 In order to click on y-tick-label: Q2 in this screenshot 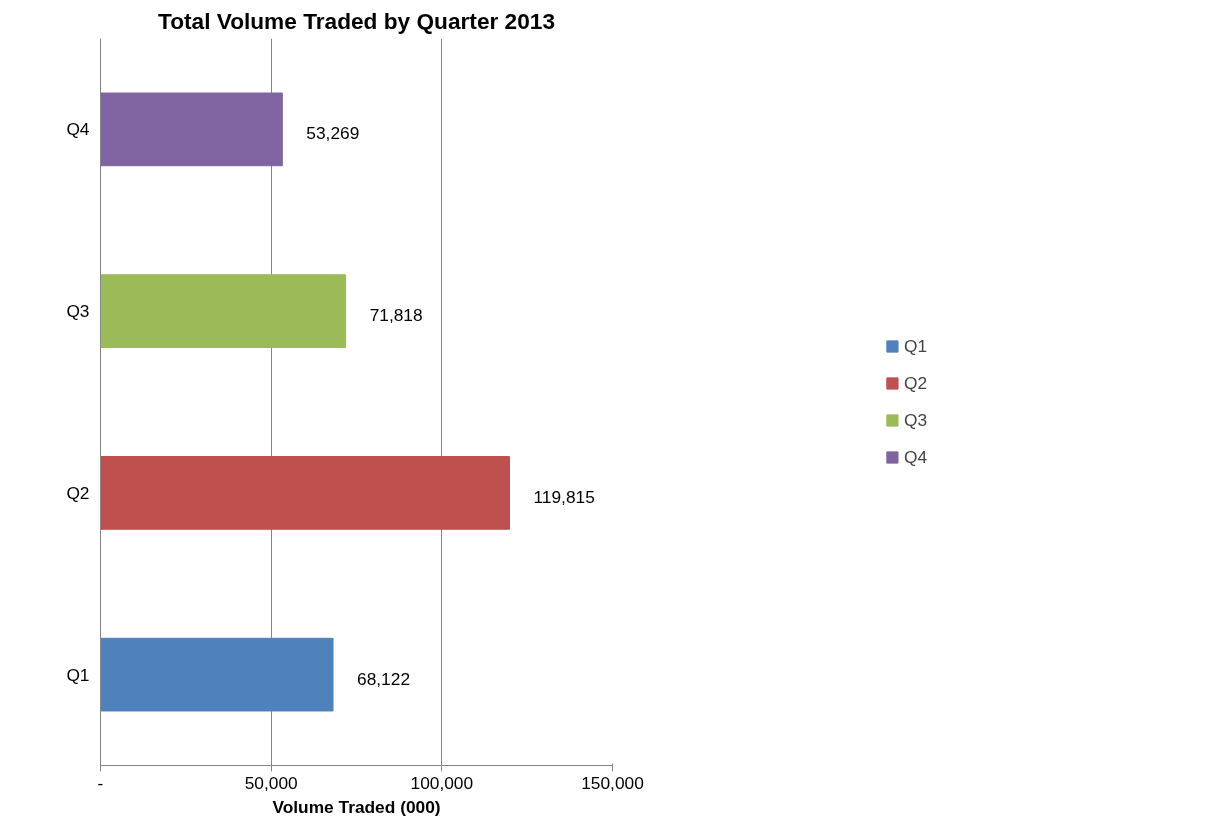, I will do `click(78, 492)`.